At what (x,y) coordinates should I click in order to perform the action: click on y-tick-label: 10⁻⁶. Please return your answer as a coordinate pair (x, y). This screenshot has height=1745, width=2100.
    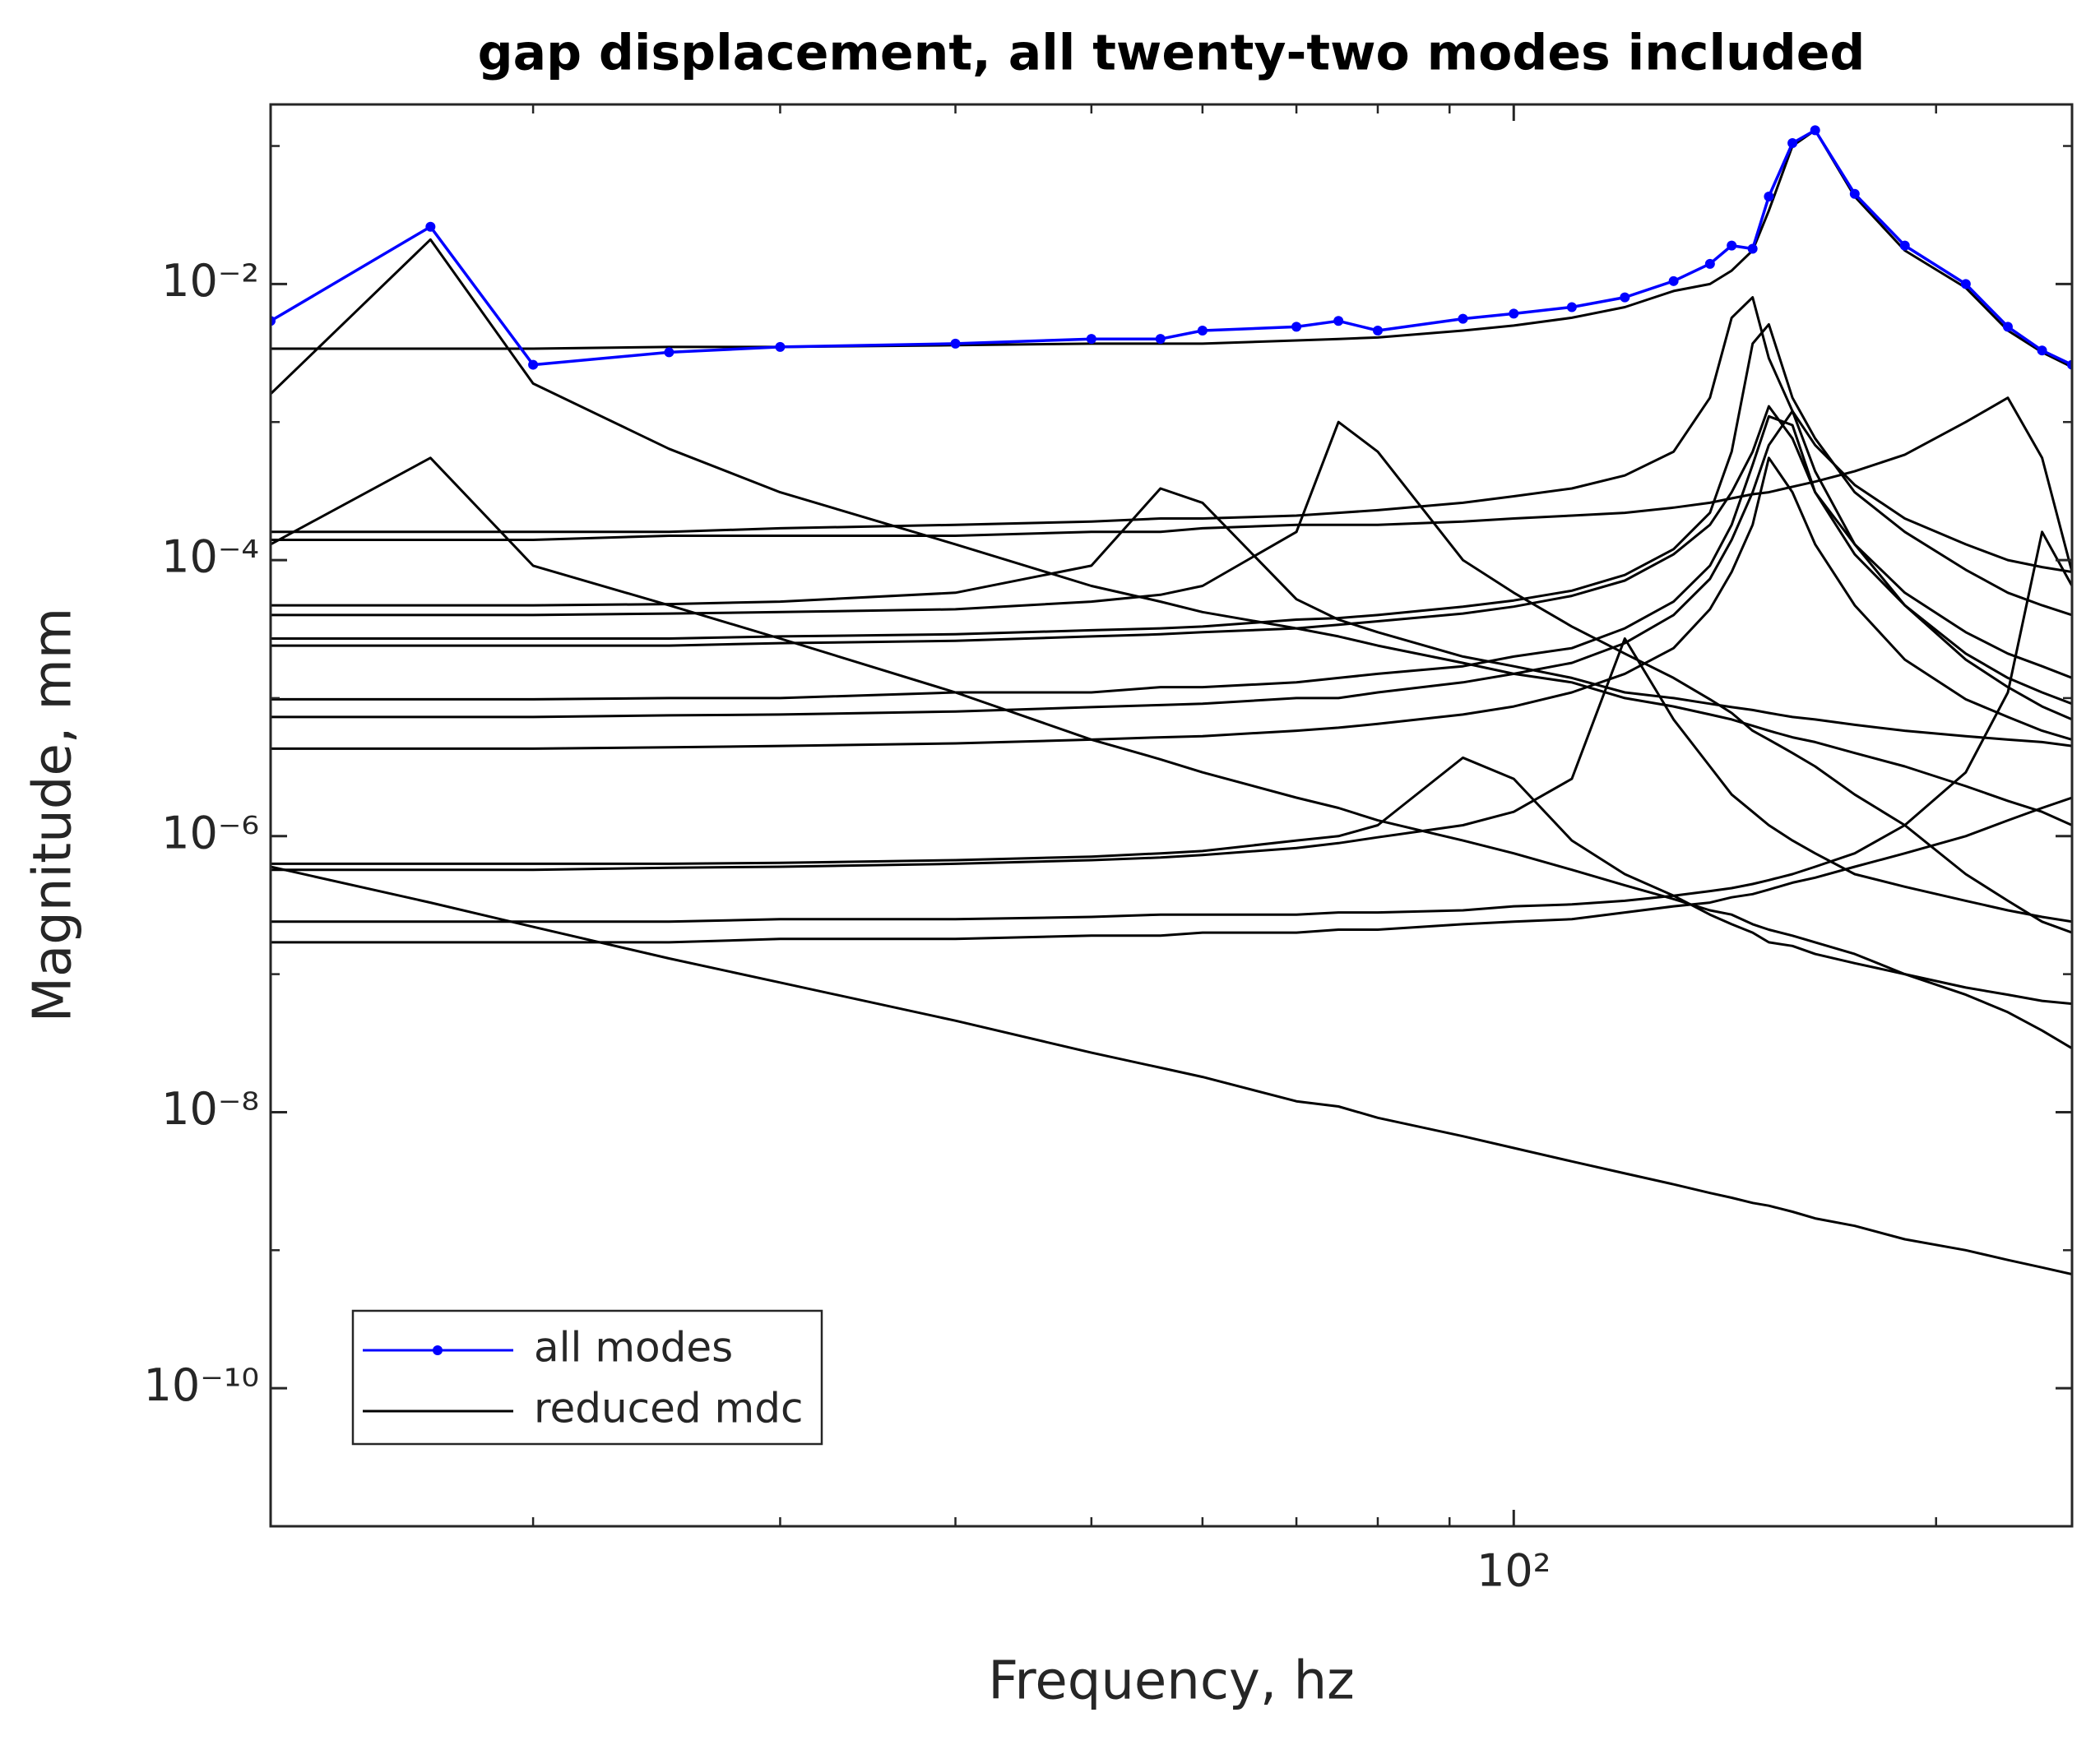
    Looking at the image, I should click on (210, 833).